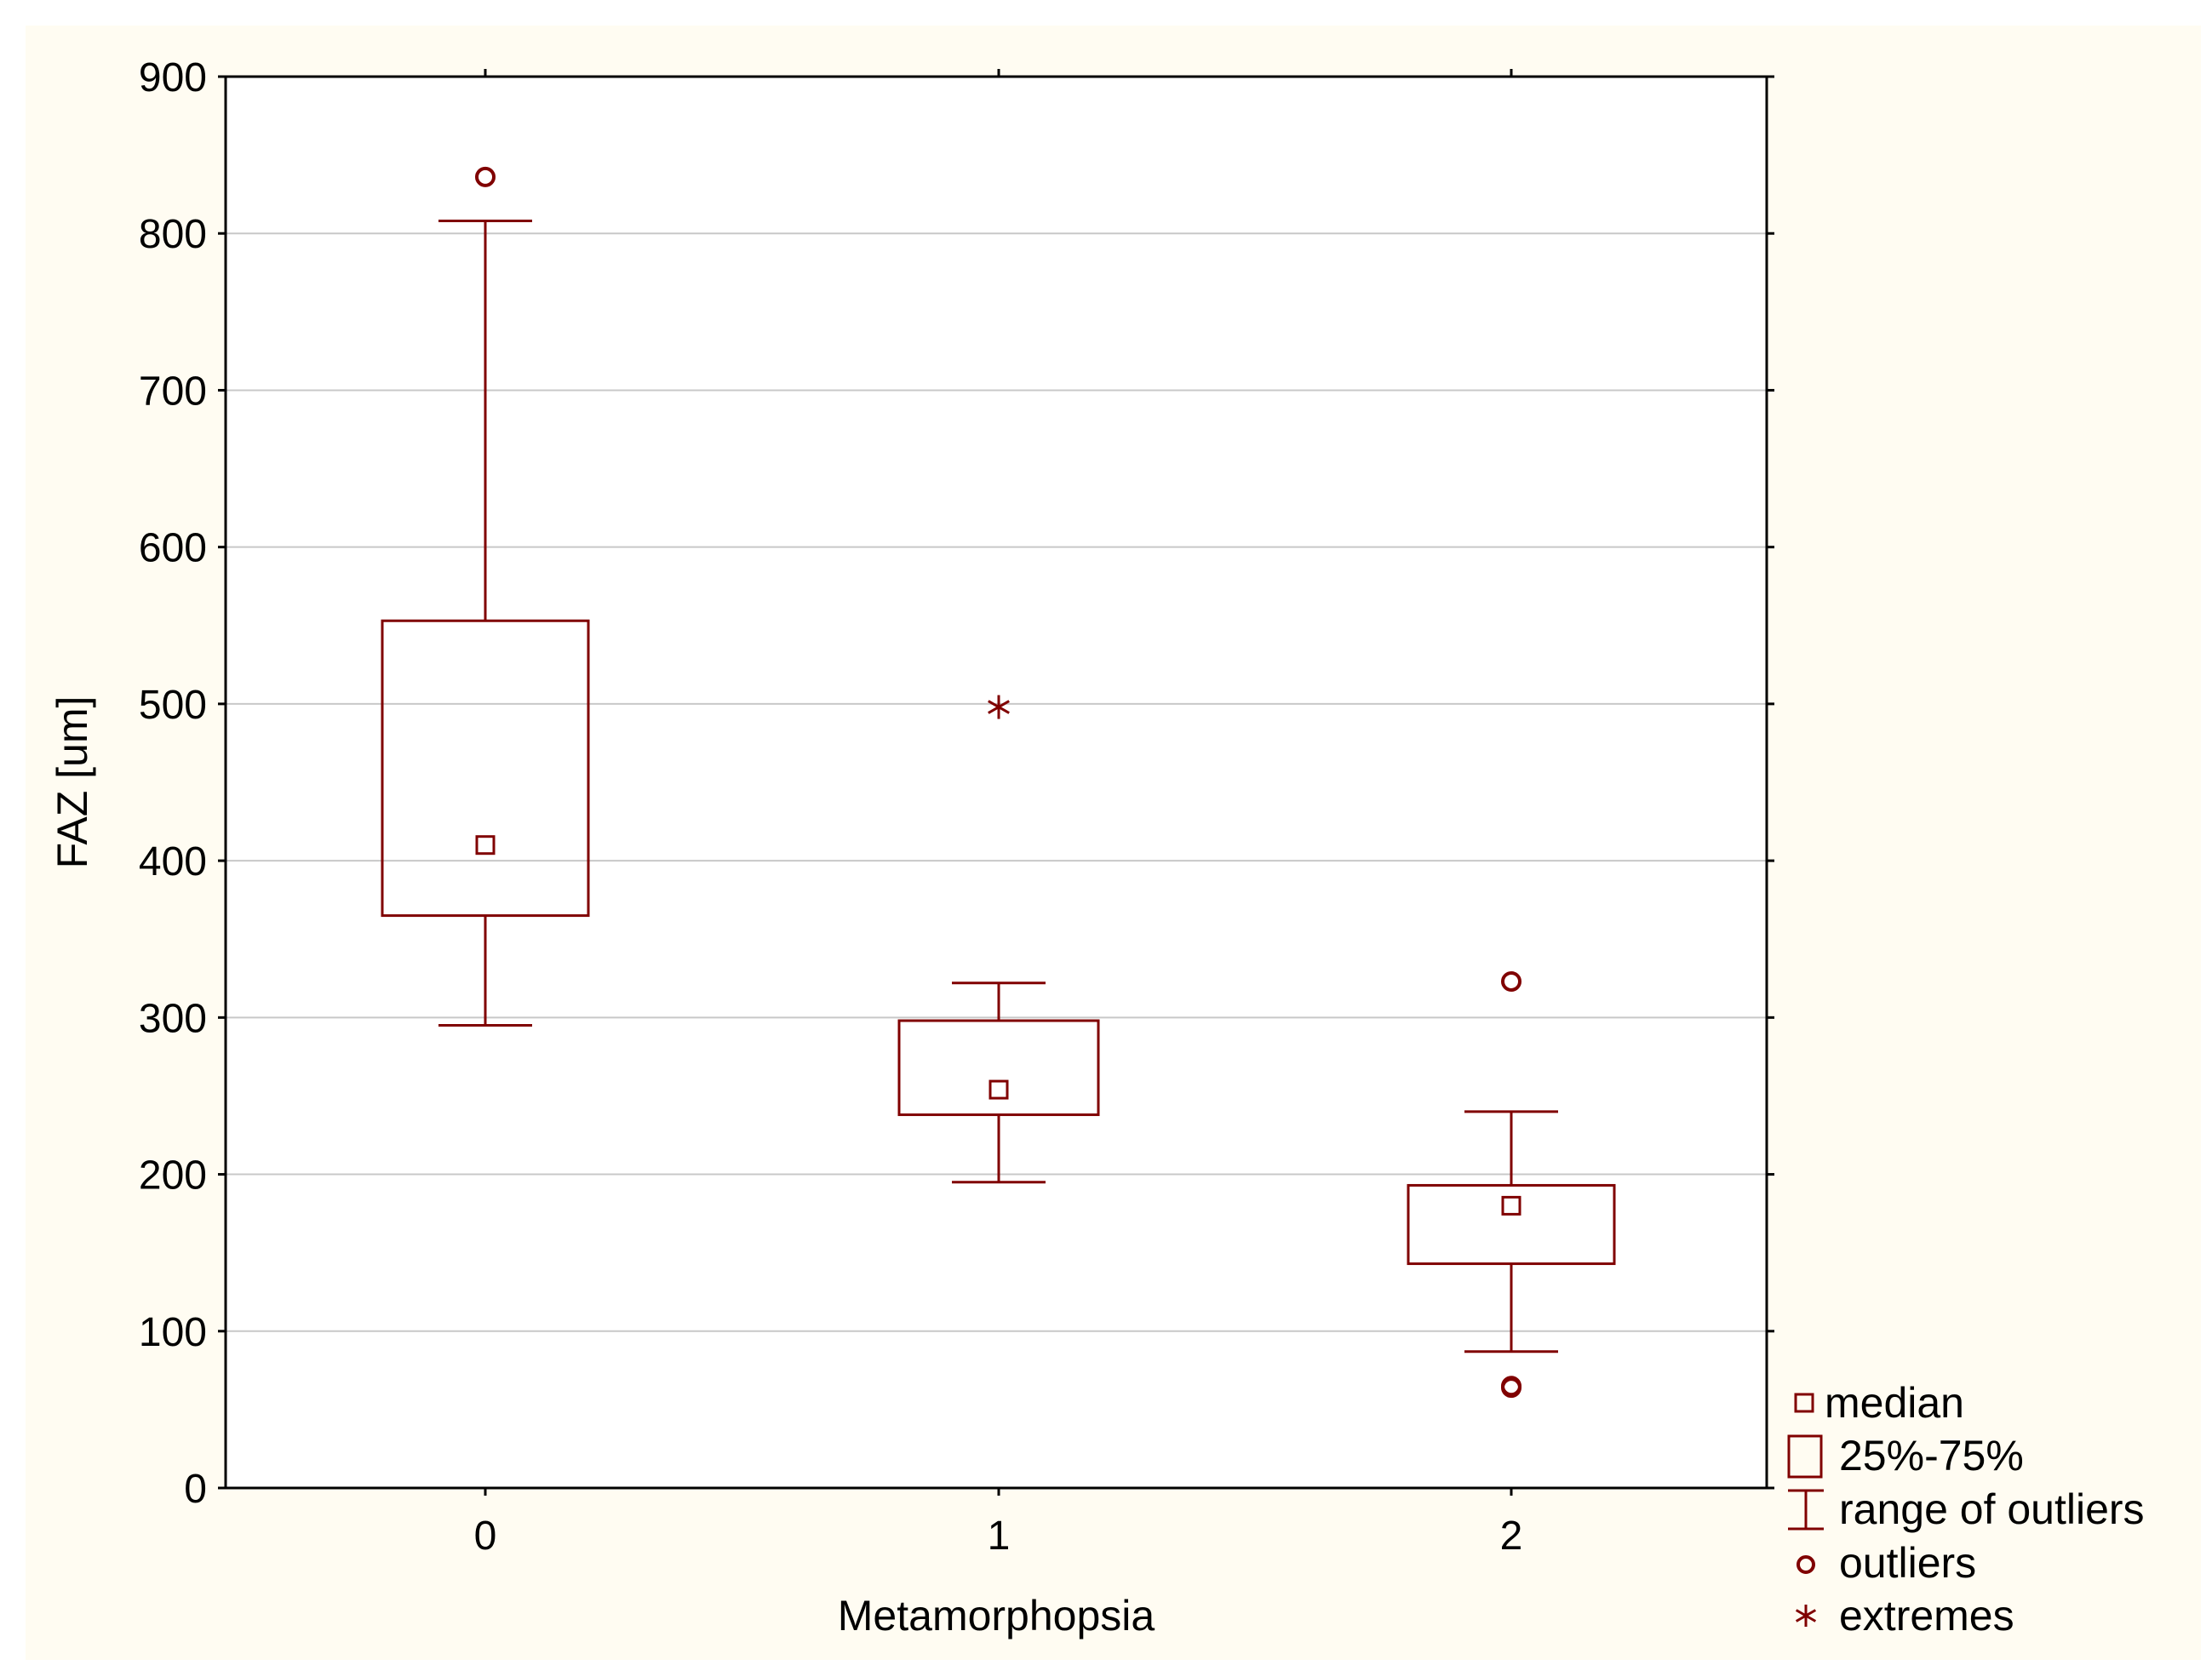 This screenshot has height=1671, width=2212. I want to click on y-tick-label: 600, so click(173, 548).